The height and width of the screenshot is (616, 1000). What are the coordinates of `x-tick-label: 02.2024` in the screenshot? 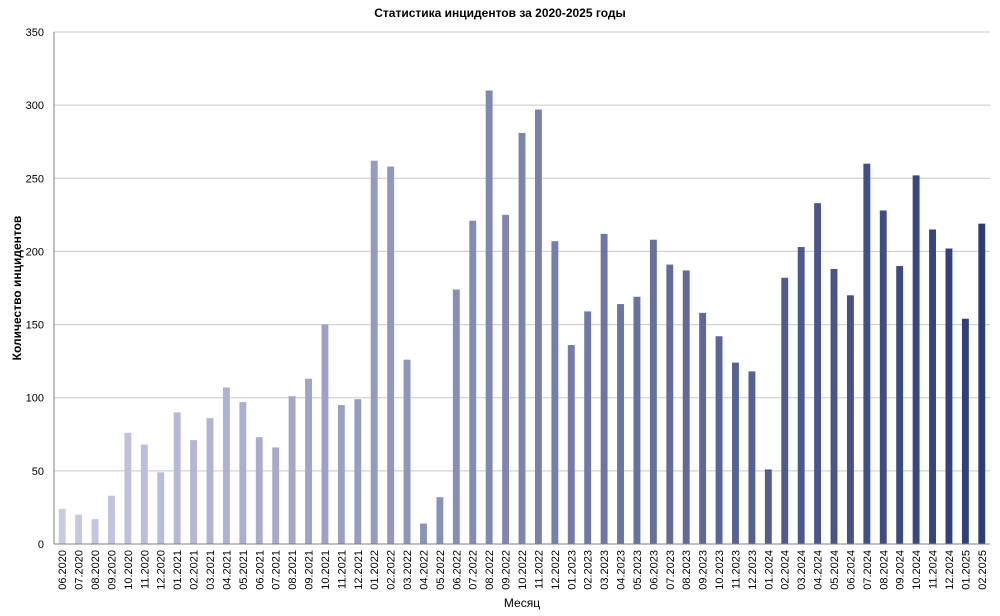 It's located at (786, 570).